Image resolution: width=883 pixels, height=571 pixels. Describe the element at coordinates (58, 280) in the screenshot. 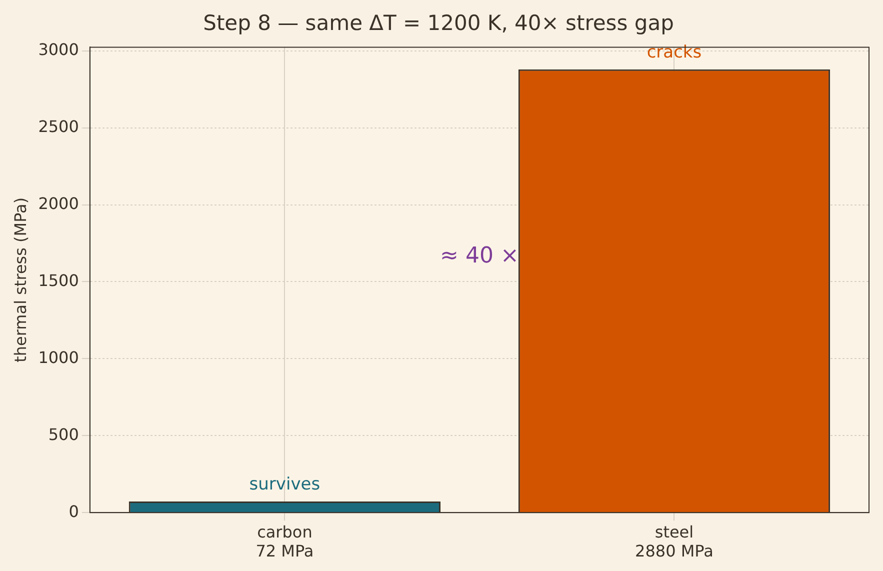

I see `y-tick-label: 1500` at that location.